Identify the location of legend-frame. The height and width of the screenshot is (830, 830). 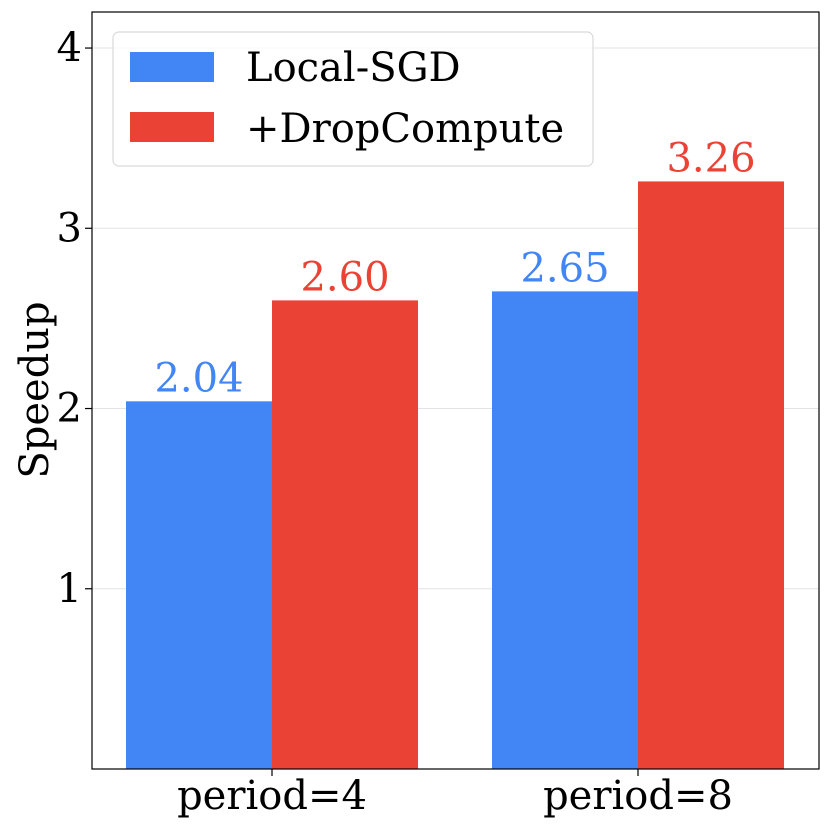
(353, 99).